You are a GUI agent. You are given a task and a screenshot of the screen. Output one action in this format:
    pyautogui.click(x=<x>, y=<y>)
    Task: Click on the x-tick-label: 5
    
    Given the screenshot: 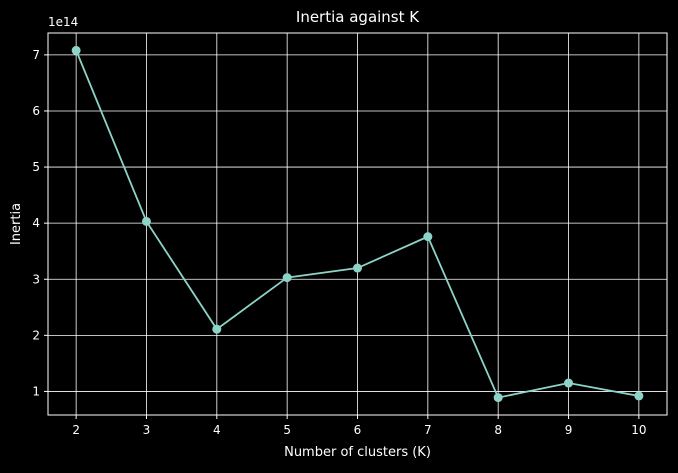 What is the action you would take?
    pyautogui.click(x=287, y=430)
    